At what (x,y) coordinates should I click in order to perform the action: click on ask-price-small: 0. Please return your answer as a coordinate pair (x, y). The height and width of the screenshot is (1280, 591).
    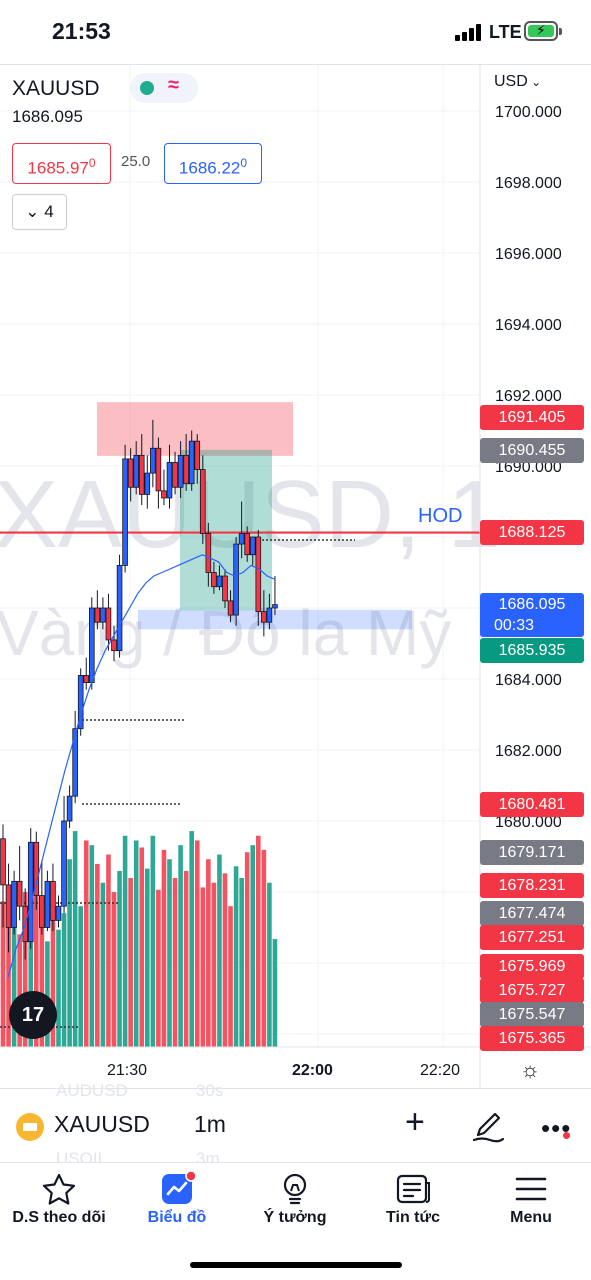
    Looking at the image, I should click on (244, 163).